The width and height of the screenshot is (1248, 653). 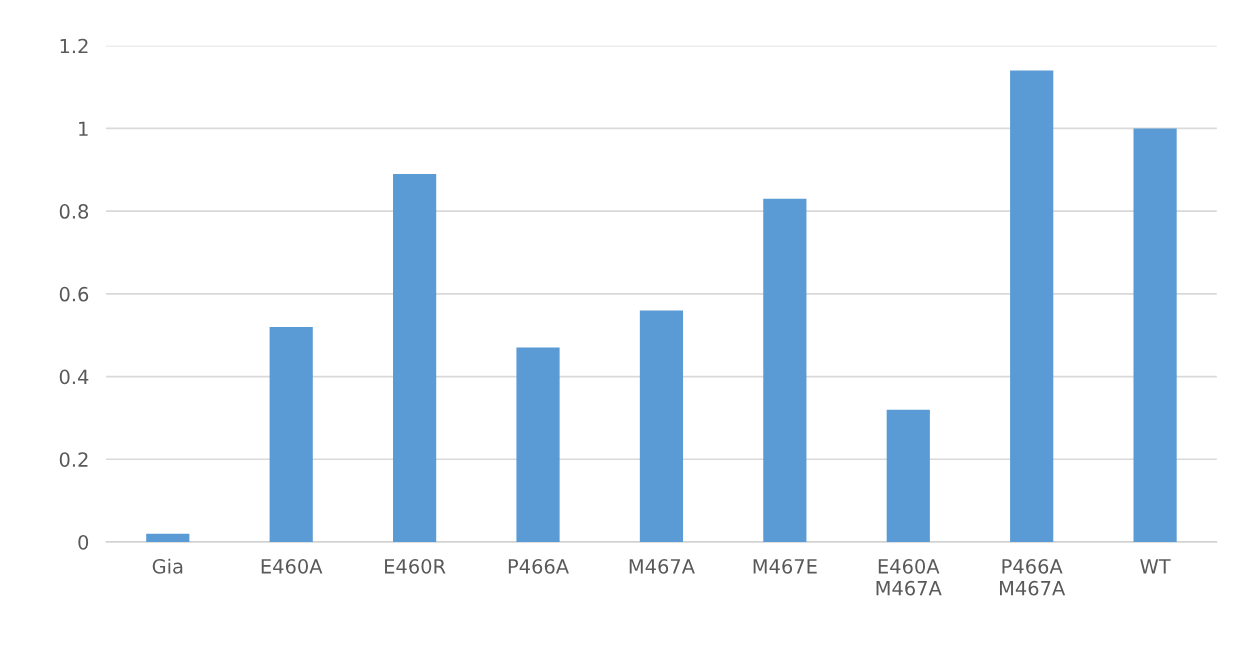 I want to click on x-tick-label: E460A M467A, so click(x=909, y=577).